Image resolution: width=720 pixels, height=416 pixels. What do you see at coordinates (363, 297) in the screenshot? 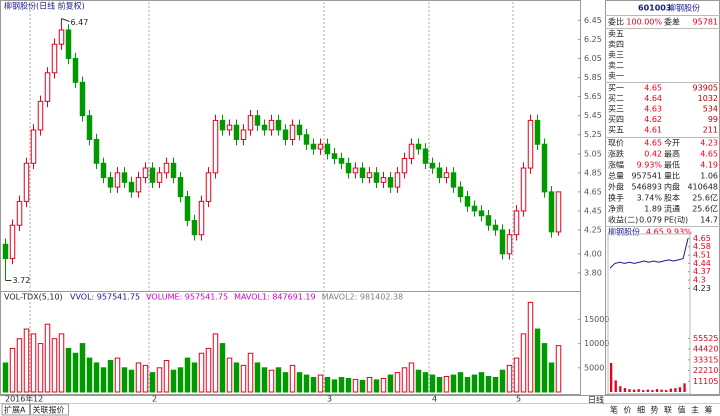
I see `legend-entry: MAVOL2: 981402.38` at bounding box center [363, 297].